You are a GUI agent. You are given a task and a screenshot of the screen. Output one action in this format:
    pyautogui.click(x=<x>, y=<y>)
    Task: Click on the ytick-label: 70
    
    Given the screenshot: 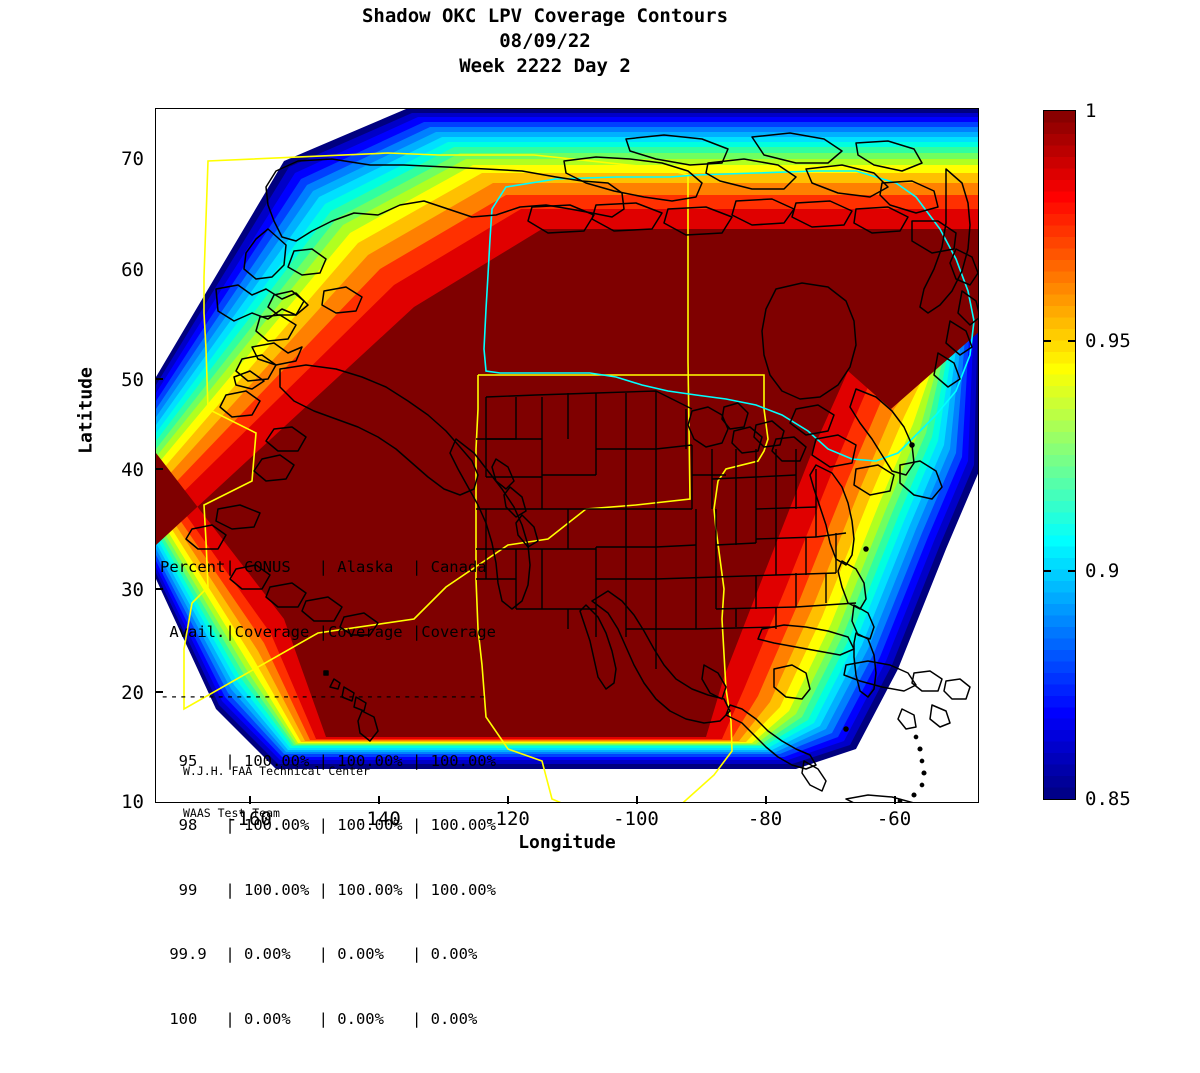 What is the action you would take?
    pyautogui.click(x=132, y=159)
    